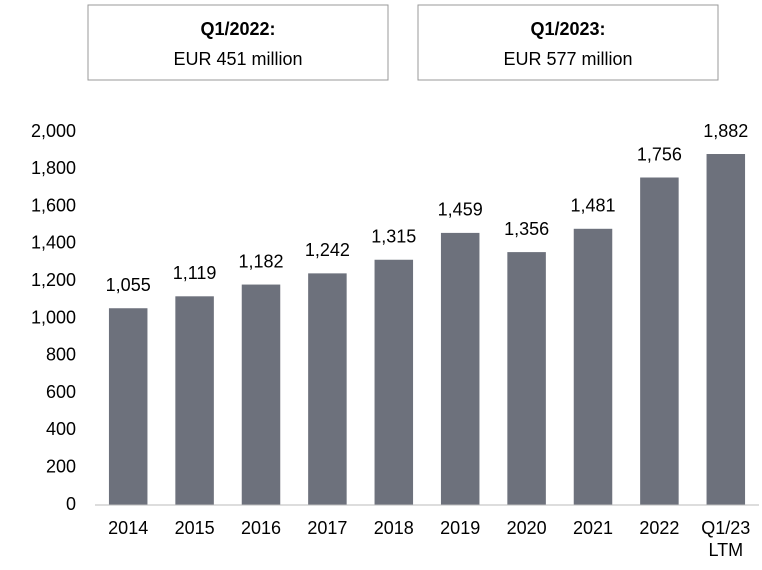 The width and height of the screenshot is (762, 570). I want to click on y-tick-label: 2,000, so click(53, 131).